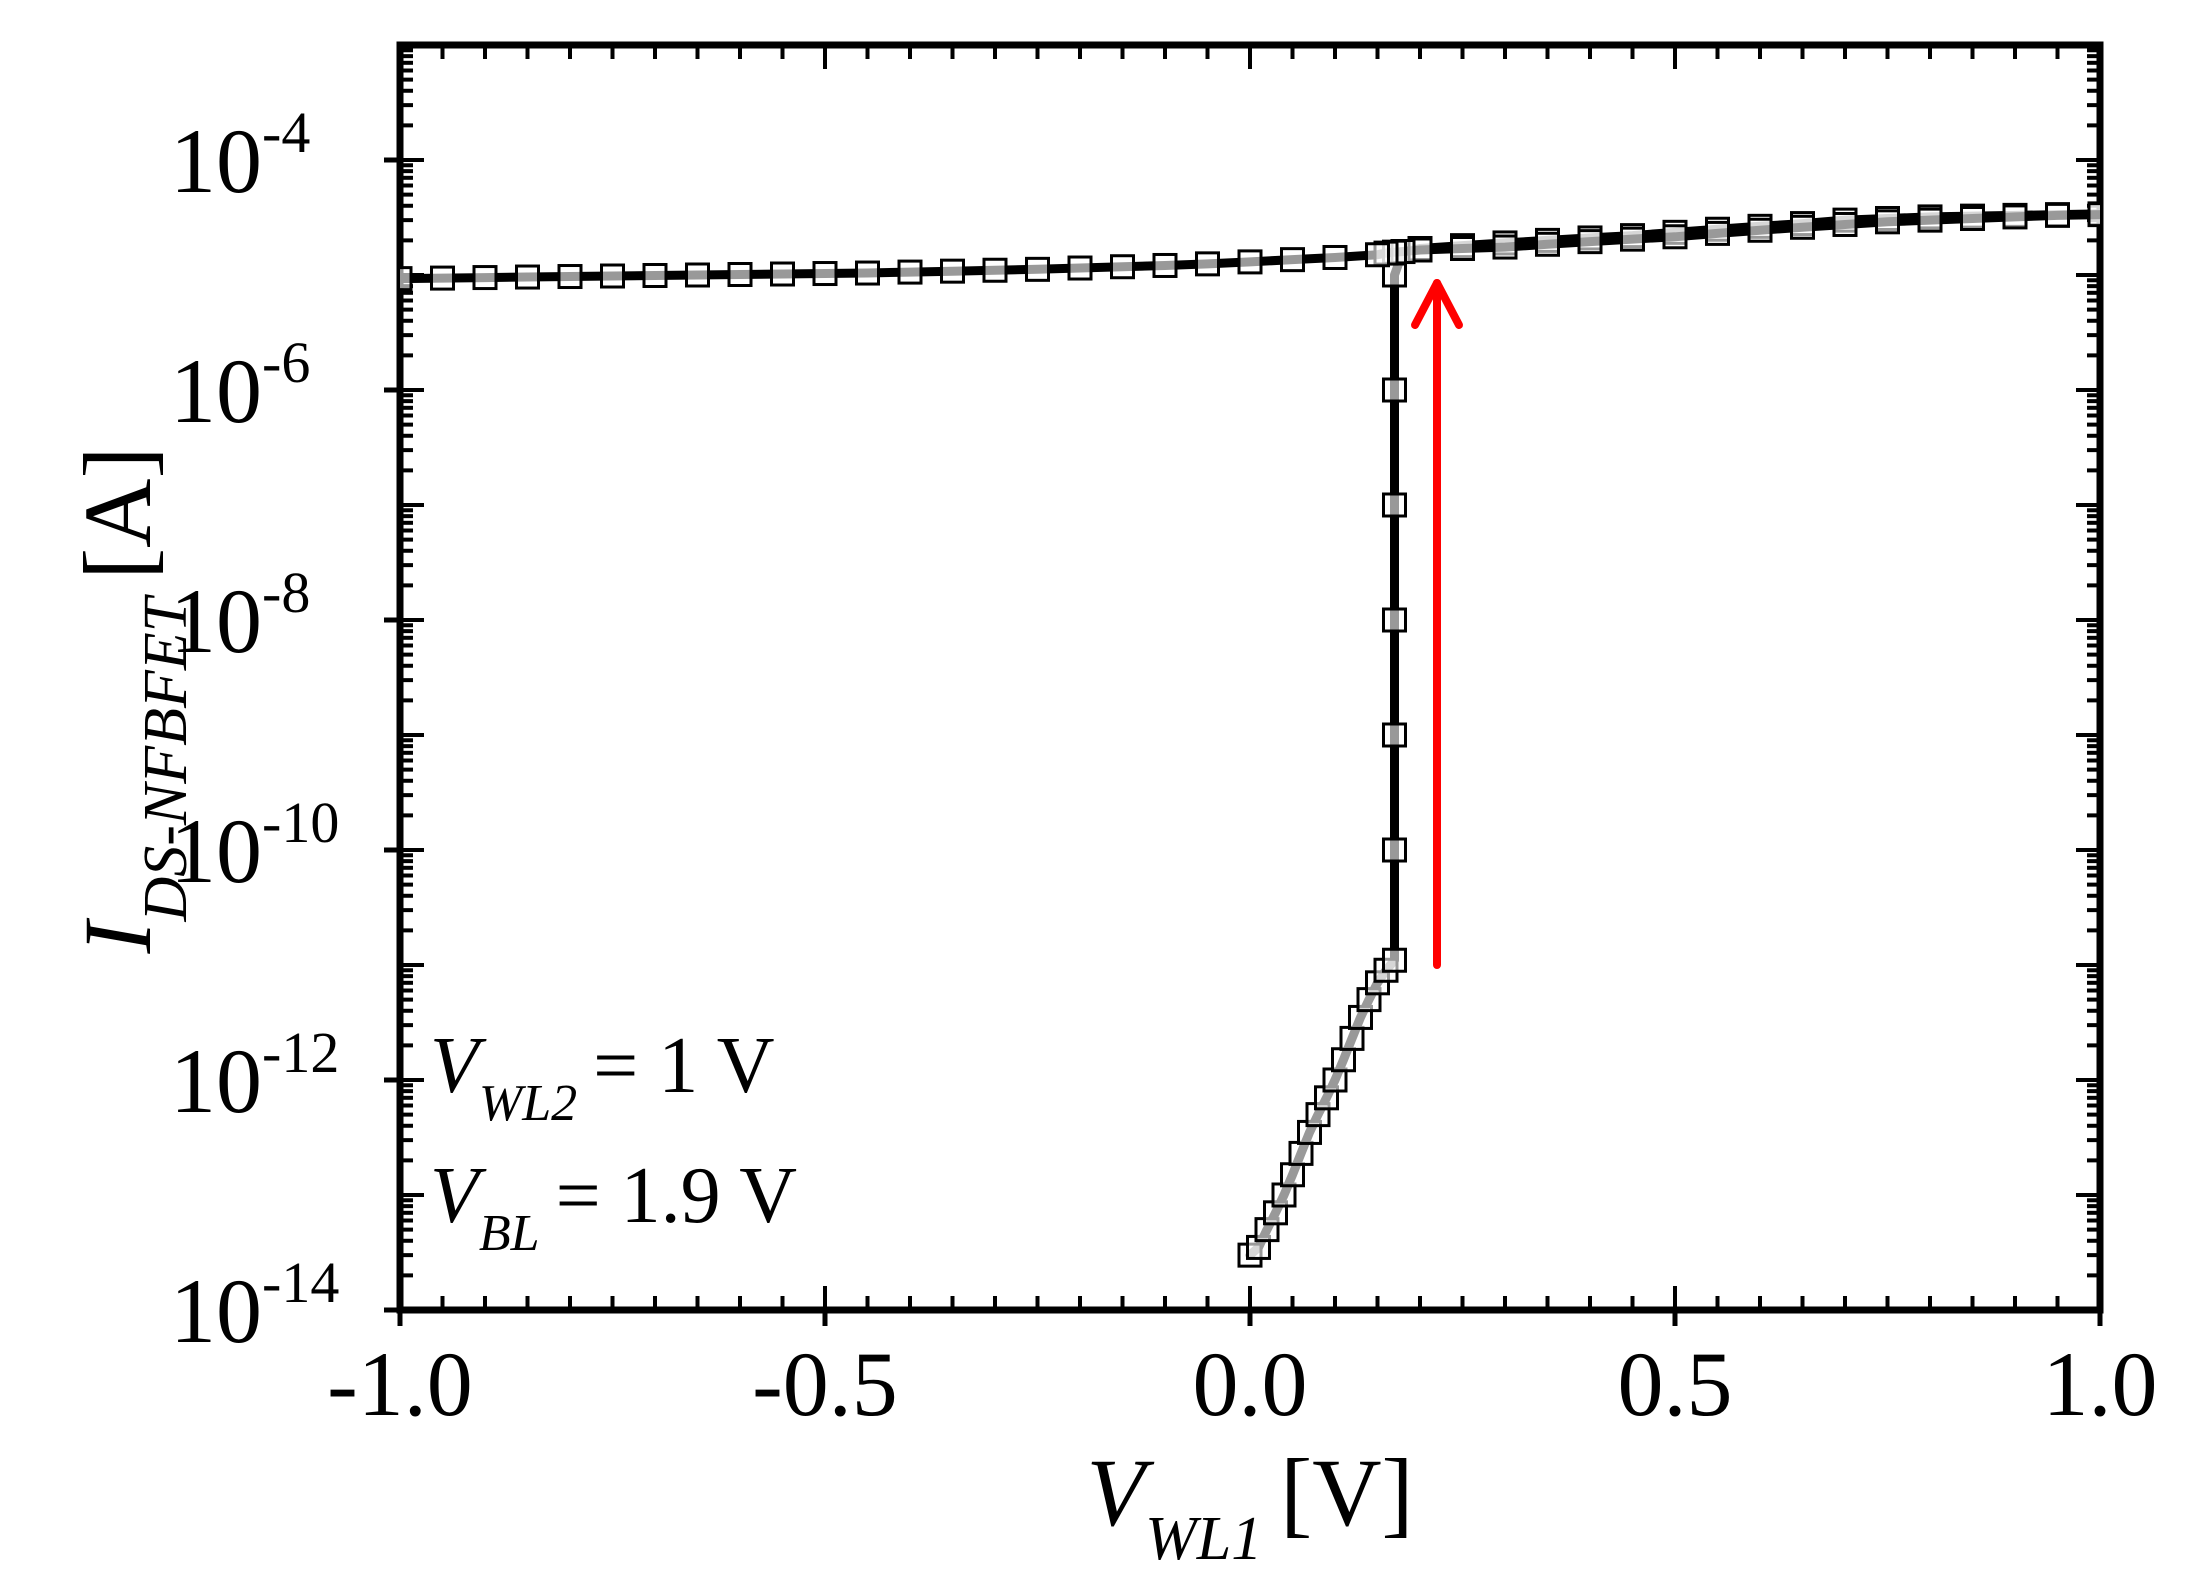 This screenshot has width=2201, height=1583. What do you see at coordinates (1437, 624) in the screenshot?
I see `red-arrow` at bounding box center [1437, 624].